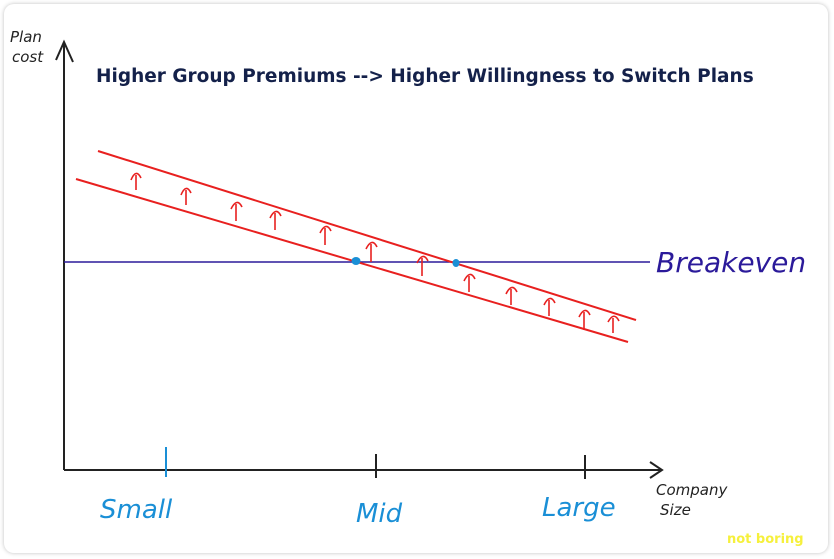 The height and width of the screenshot is (559, 834). I want to click on intersection-point-current, so click(356, 261).